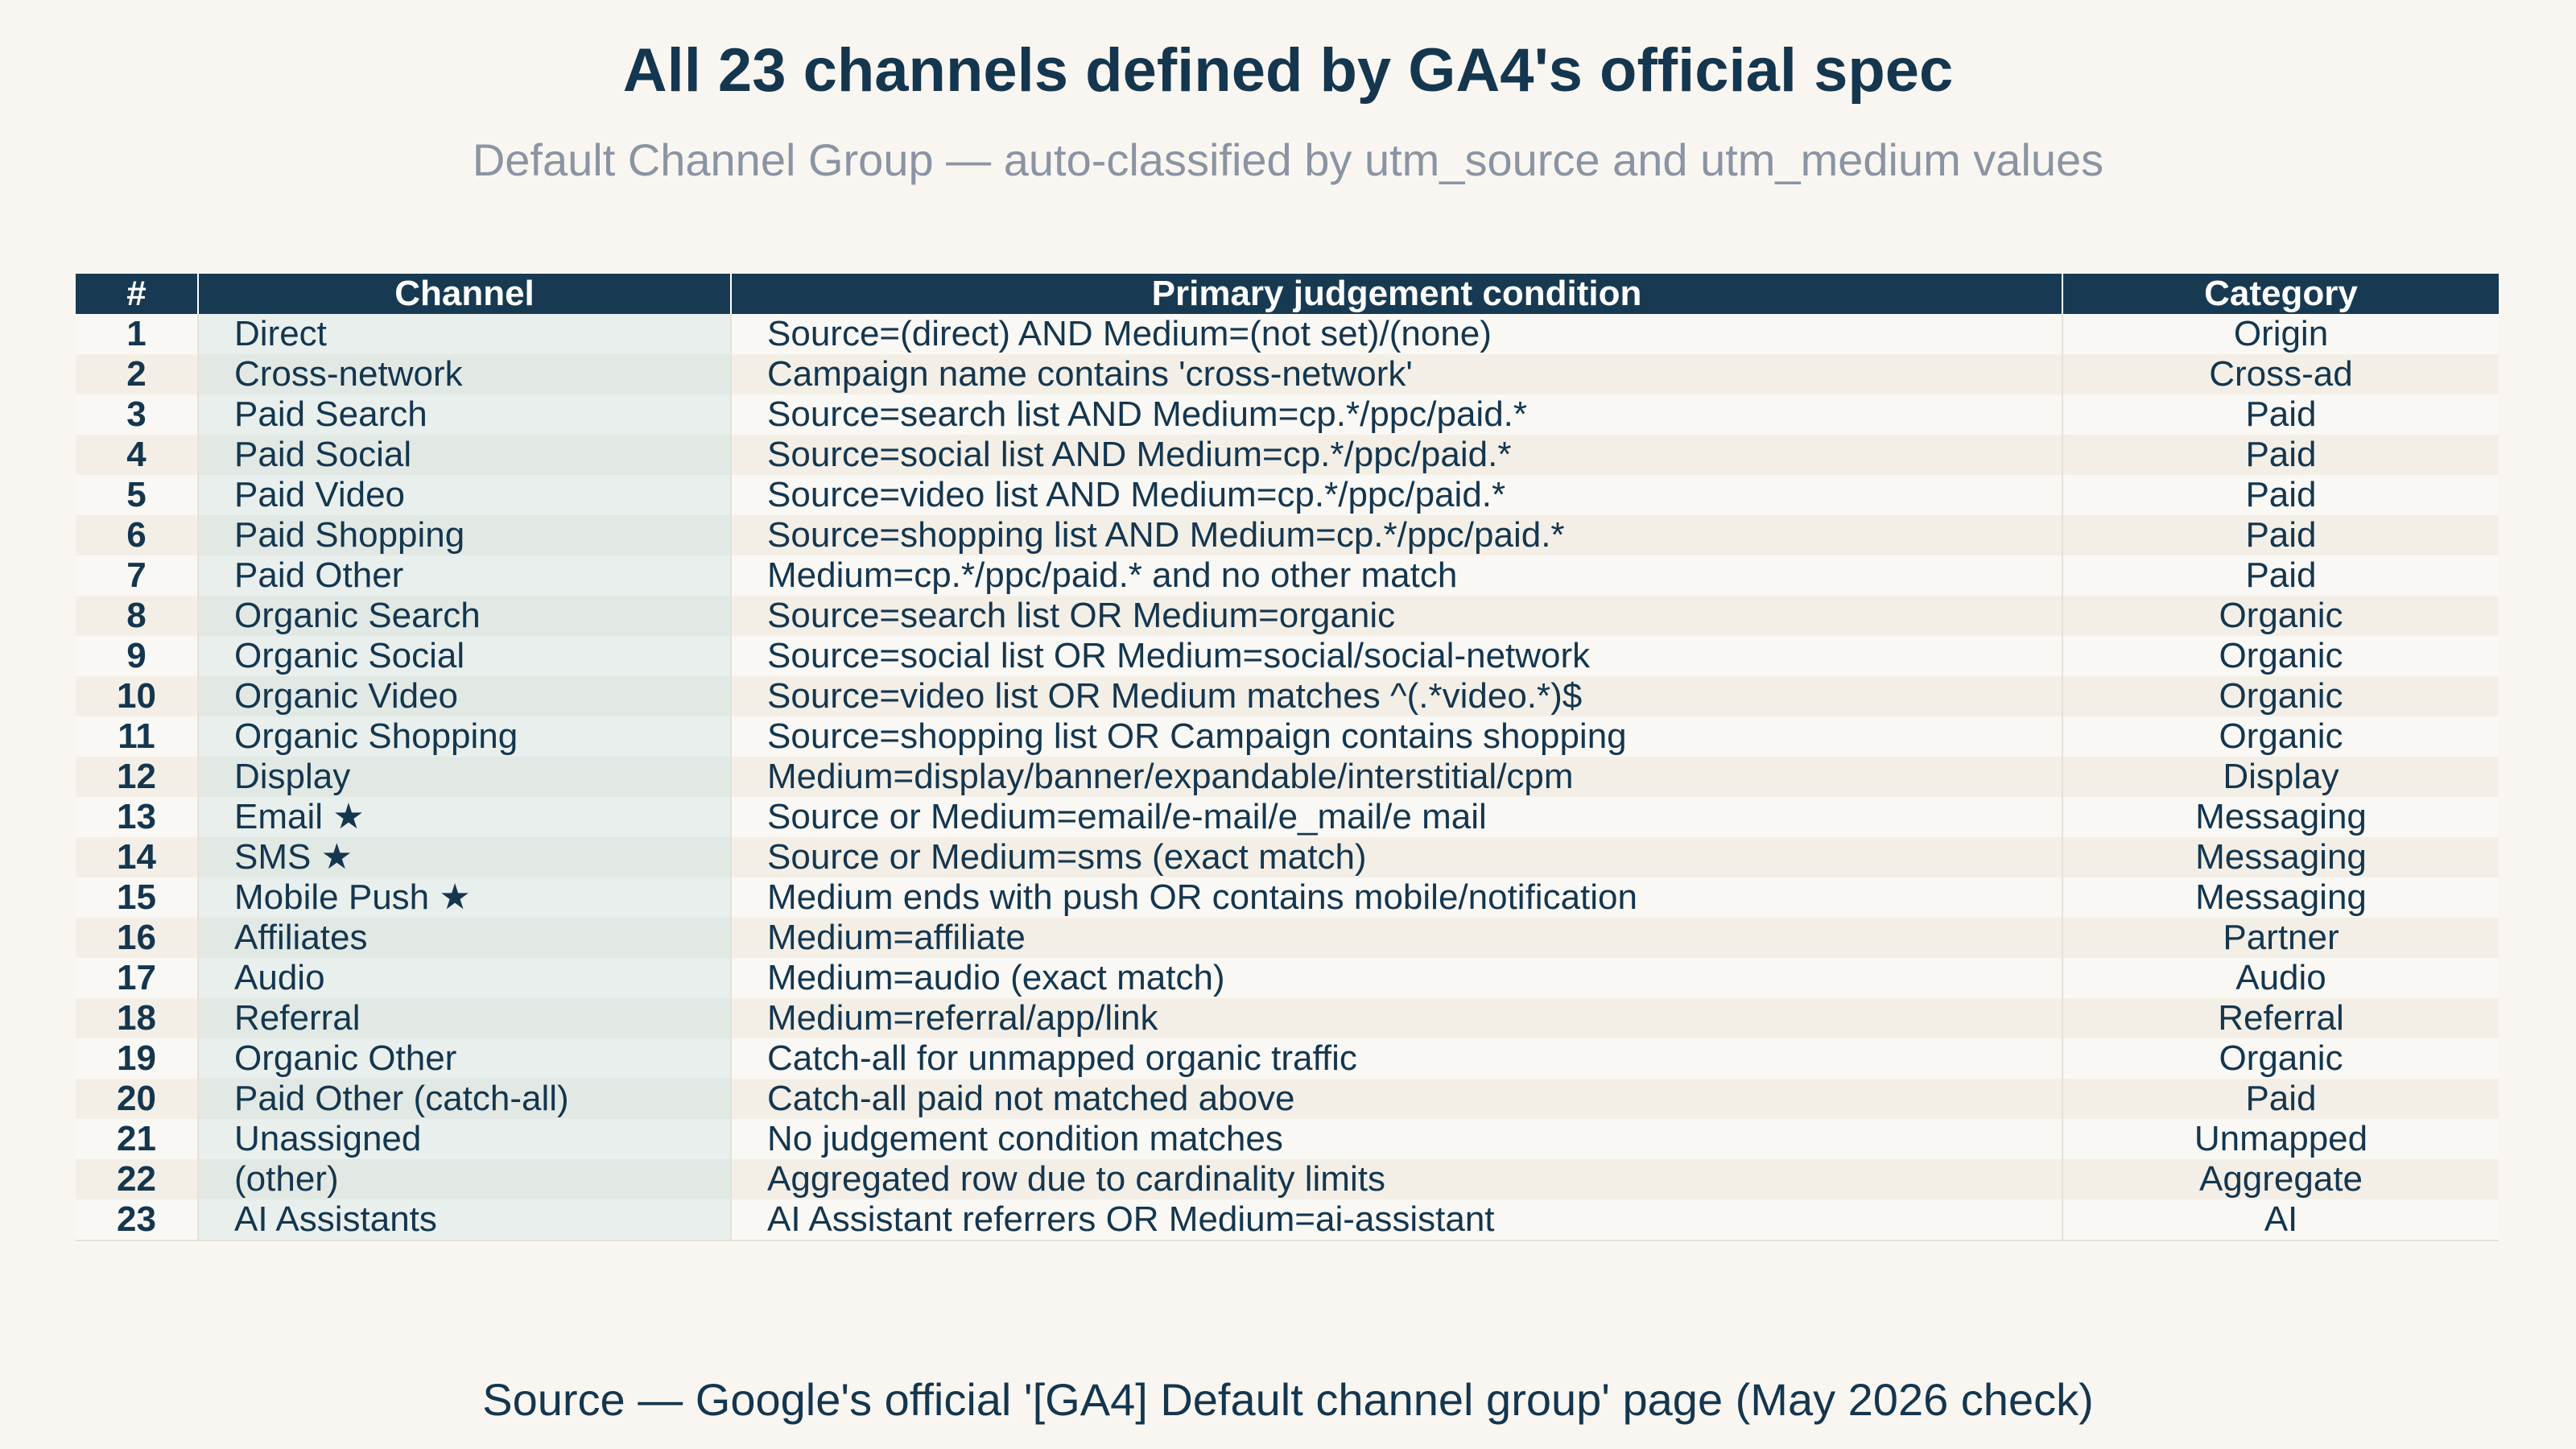 This screenshot has width=2576, height=1449. I want to click on row-number: 23, so click(137, 1220).